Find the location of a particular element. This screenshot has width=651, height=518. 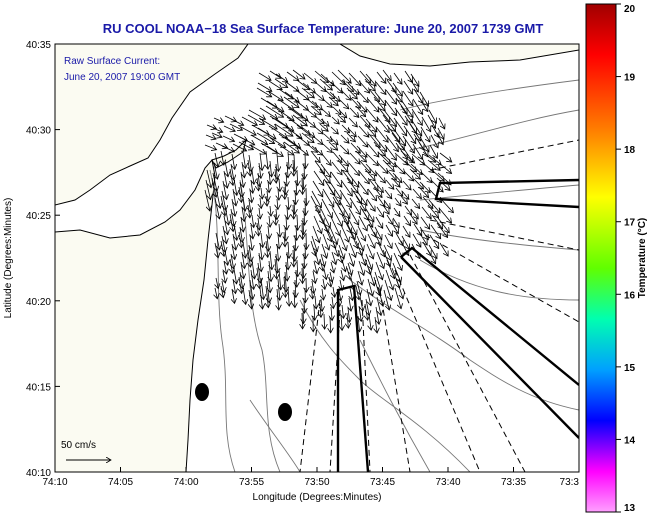

y-tick-label: 40:10 is located at coordinates (38, 473).